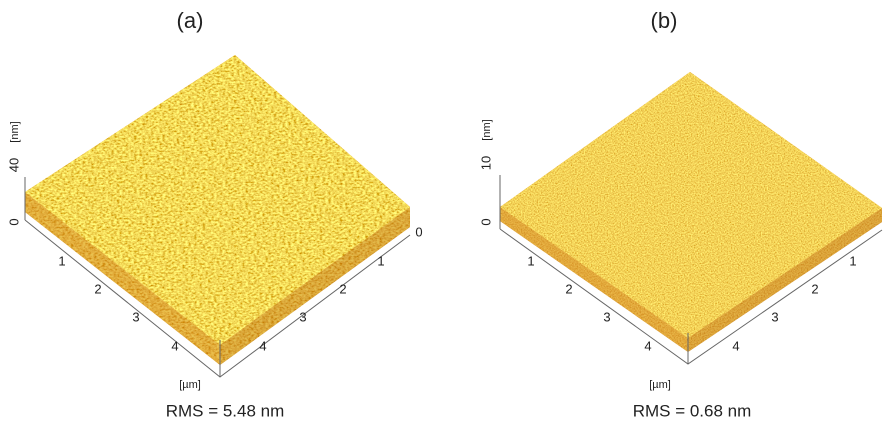 The width and height of the screenshot is (885, 426). What do you see at coordinates (225, 410) in the screenshot?
I see `rms-caption: RMS = 5.48 nm` at bounding box center [225, 410].